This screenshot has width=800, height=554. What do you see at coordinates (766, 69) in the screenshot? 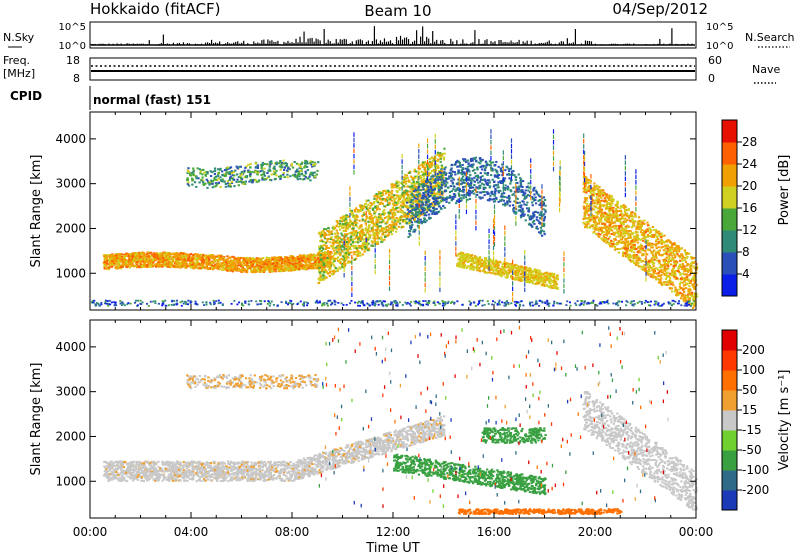
I see `nave-label: Nave` at bounding box center [766, 69].